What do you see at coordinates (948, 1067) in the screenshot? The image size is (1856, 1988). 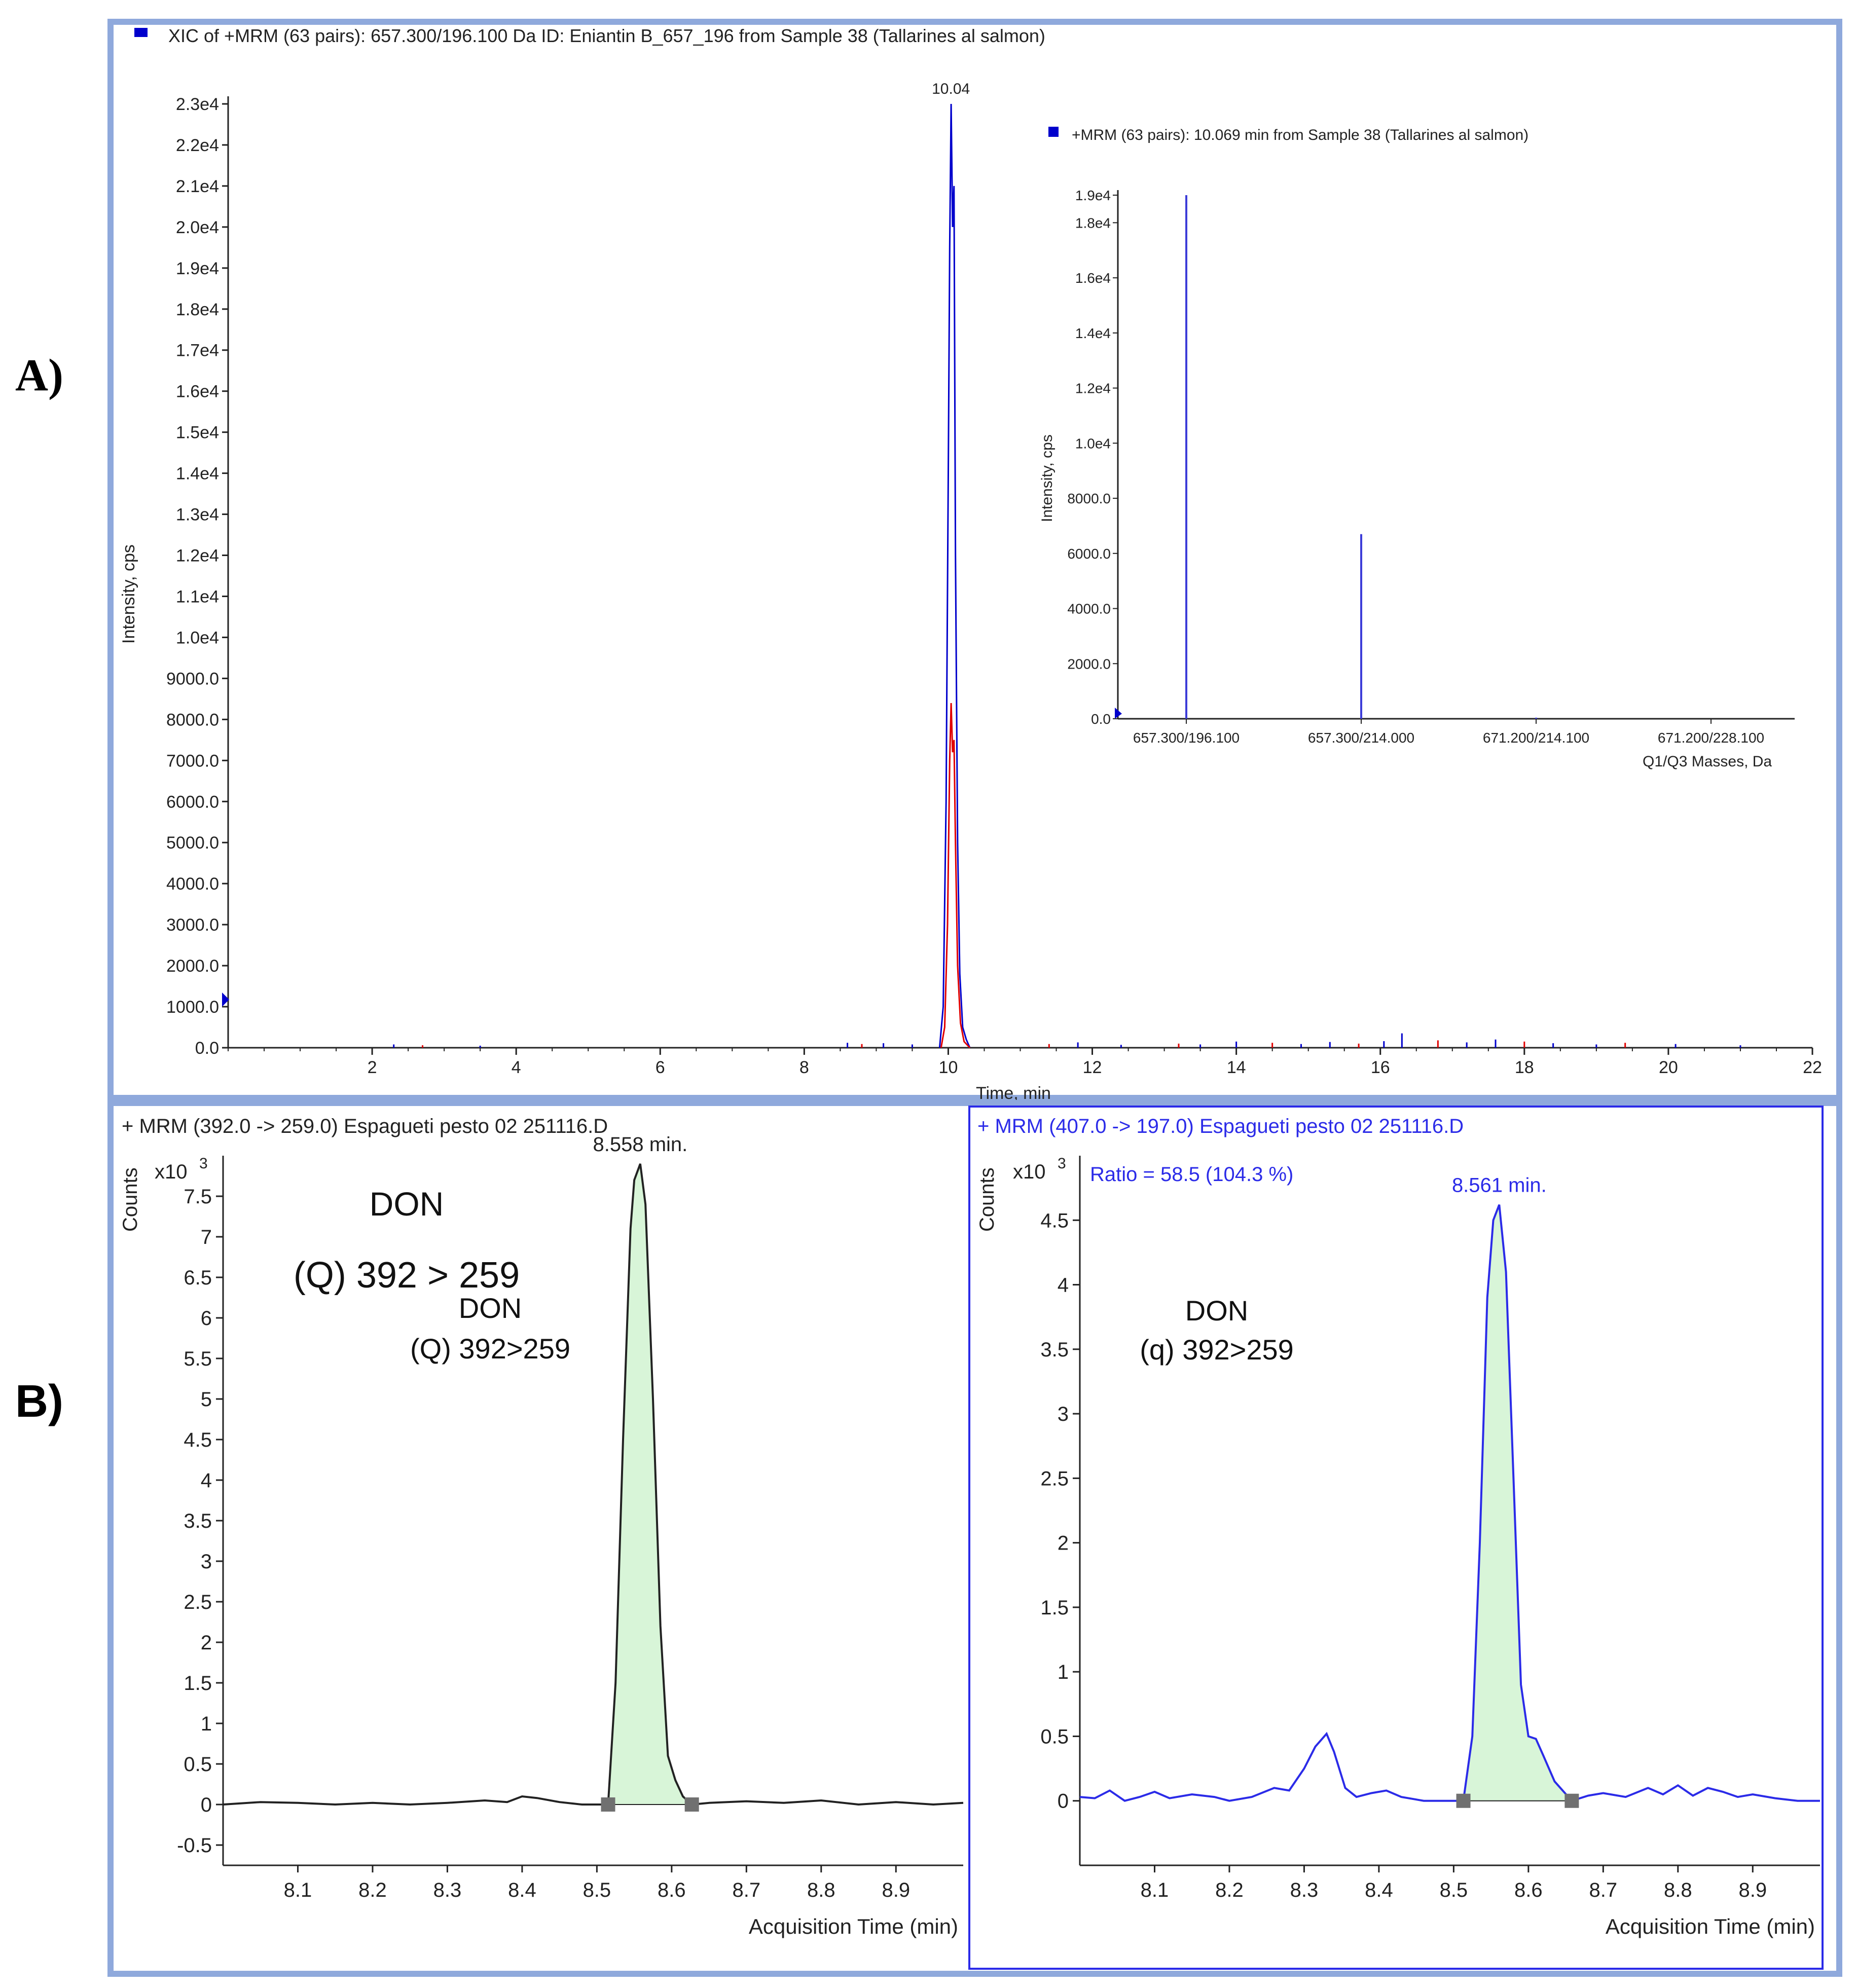 I see `x-tick-label: 10` at bounding box center [948, 1067].